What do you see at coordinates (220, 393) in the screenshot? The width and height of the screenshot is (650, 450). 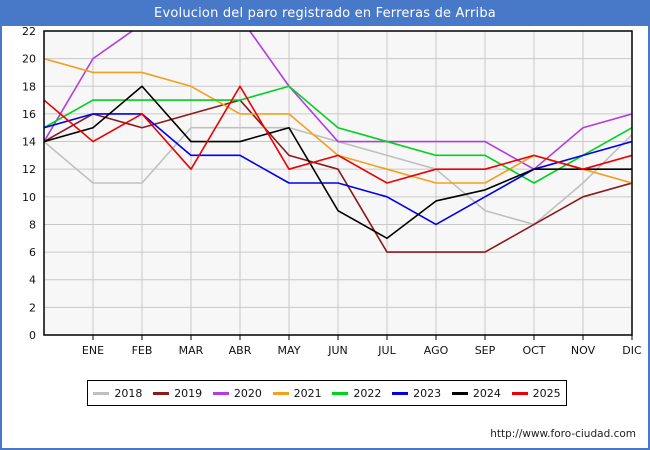 I see `legend-color-swatch-2020` at bounding box center [220, 393].